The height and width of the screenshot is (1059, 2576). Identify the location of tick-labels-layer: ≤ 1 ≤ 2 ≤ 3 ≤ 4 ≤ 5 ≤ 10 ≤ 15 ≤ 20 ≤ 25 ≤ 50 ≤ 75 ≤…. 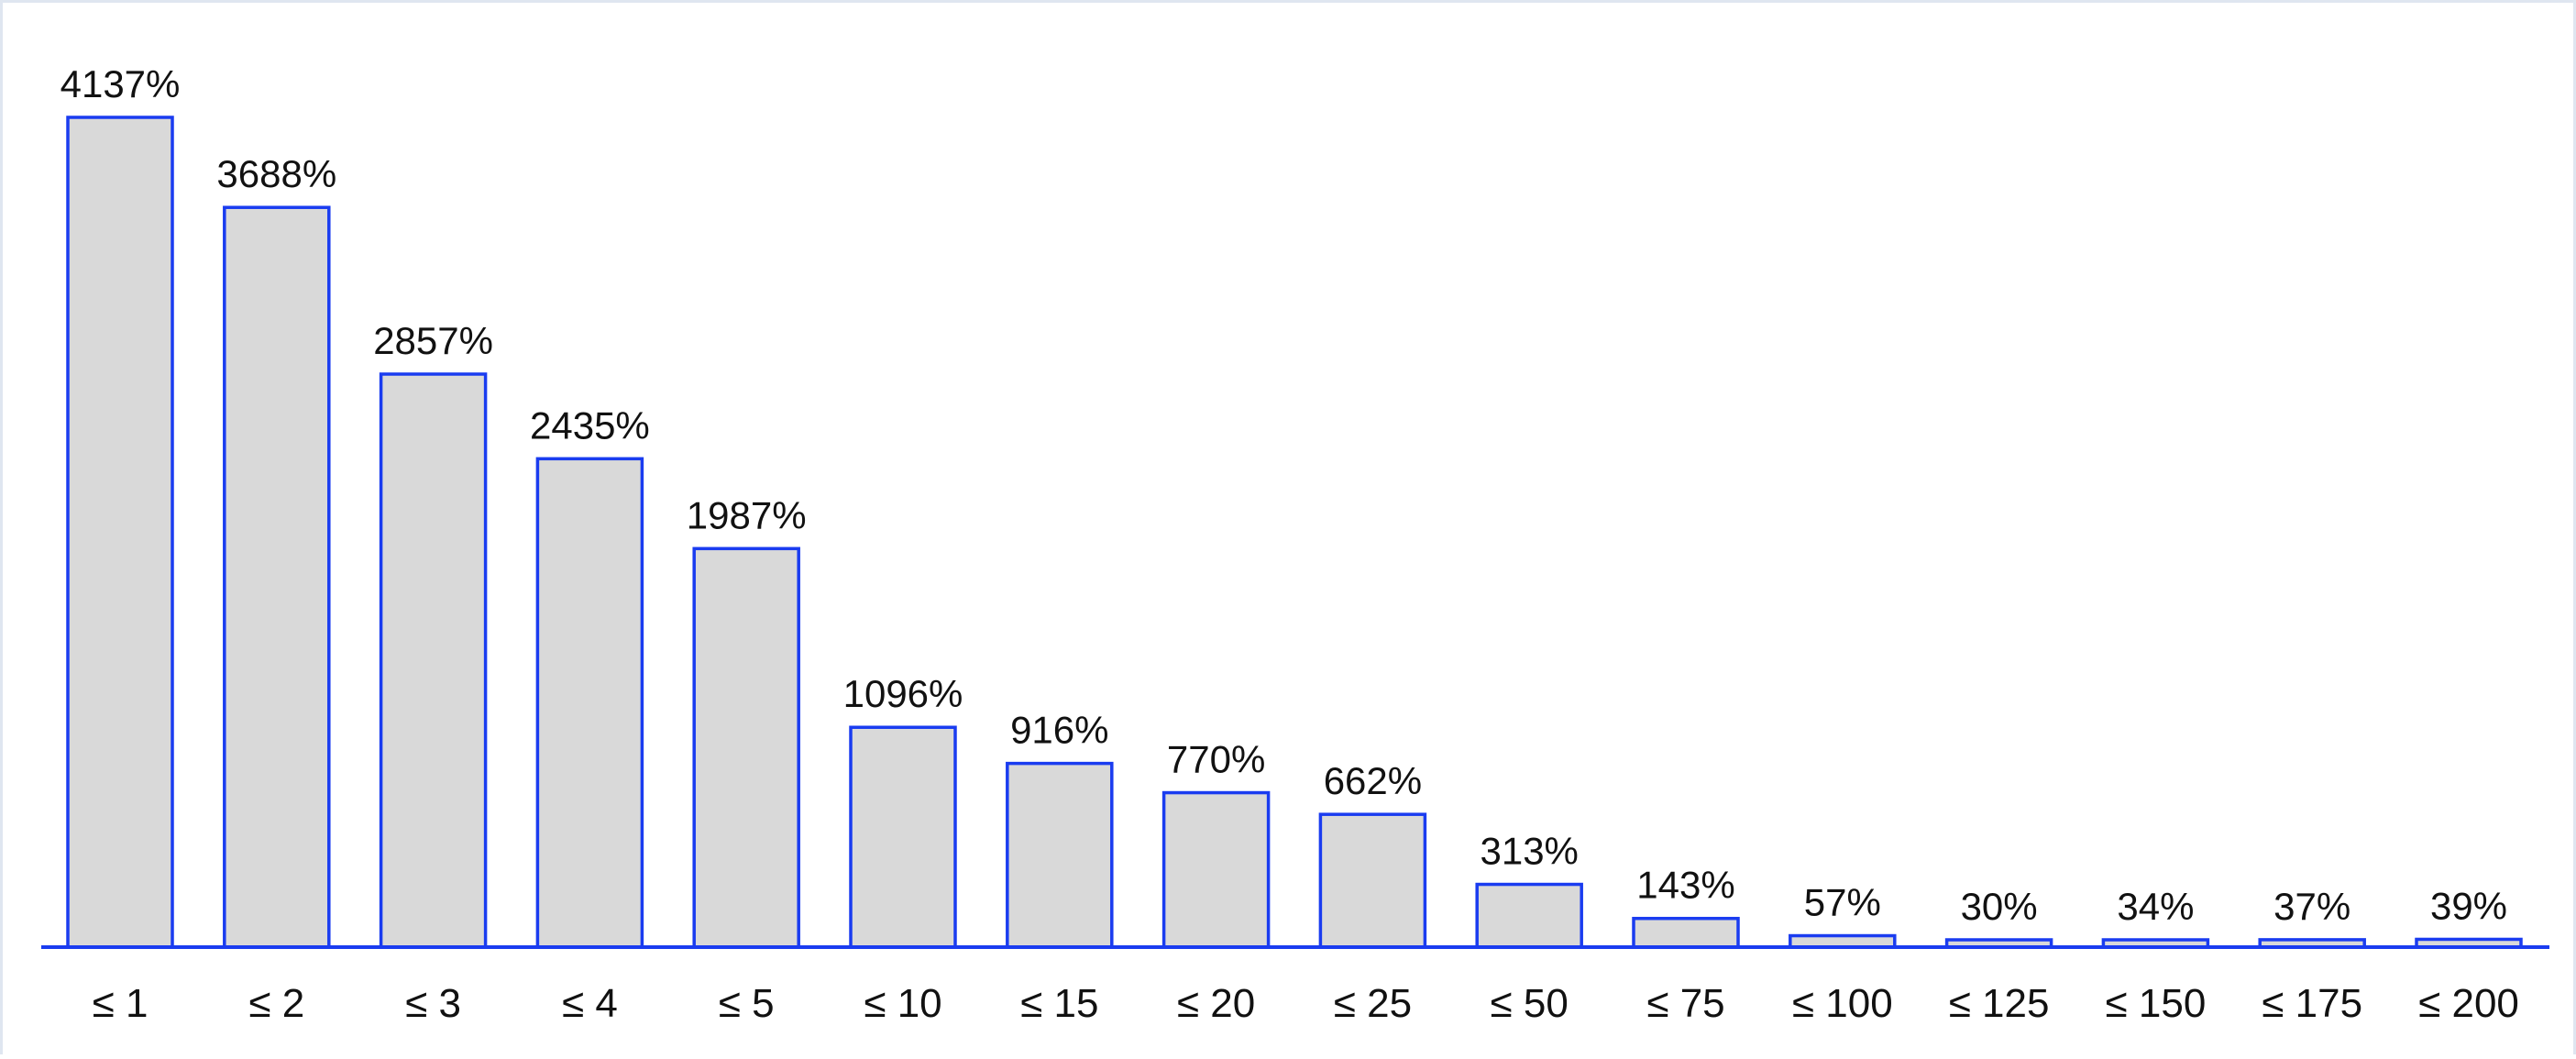
(1306, 1003).